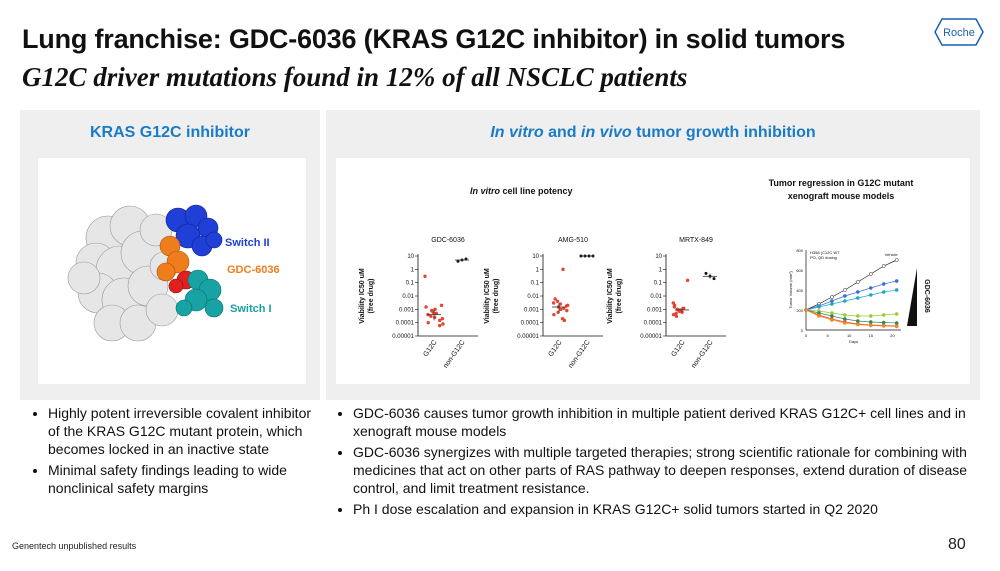 Image resolution: width=1000 pixels, height=571 pixels. What do you see at coordinates (892, 335) in the screenshot?
I see `tv-x-tick-label: 20` at bounding box center [892, 335].